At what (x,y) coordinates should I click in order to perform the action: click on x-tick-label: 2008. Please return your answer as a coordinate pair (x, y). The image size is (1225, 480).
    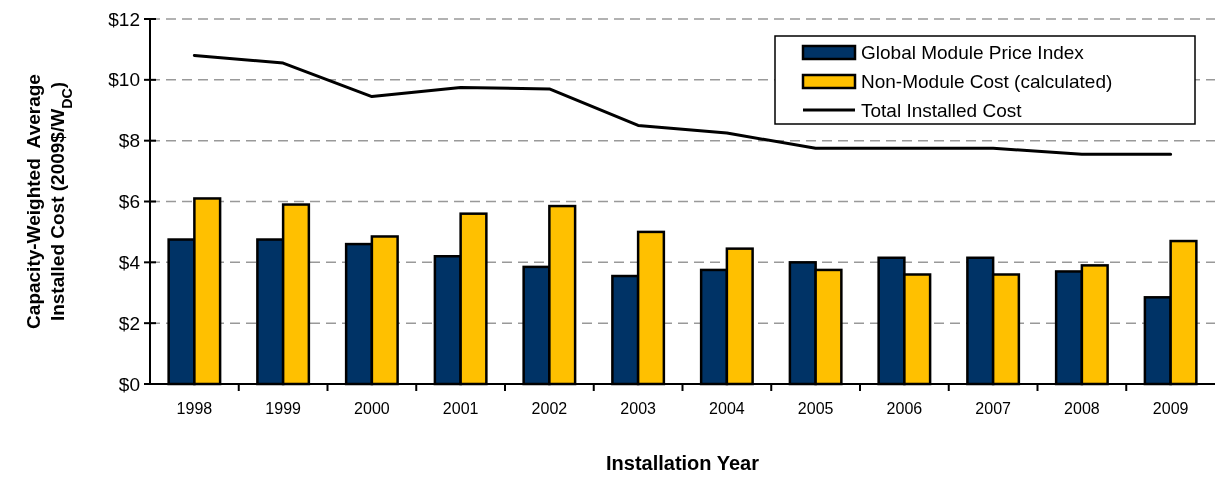
    Looking at the image, I should click on (1082, 408).